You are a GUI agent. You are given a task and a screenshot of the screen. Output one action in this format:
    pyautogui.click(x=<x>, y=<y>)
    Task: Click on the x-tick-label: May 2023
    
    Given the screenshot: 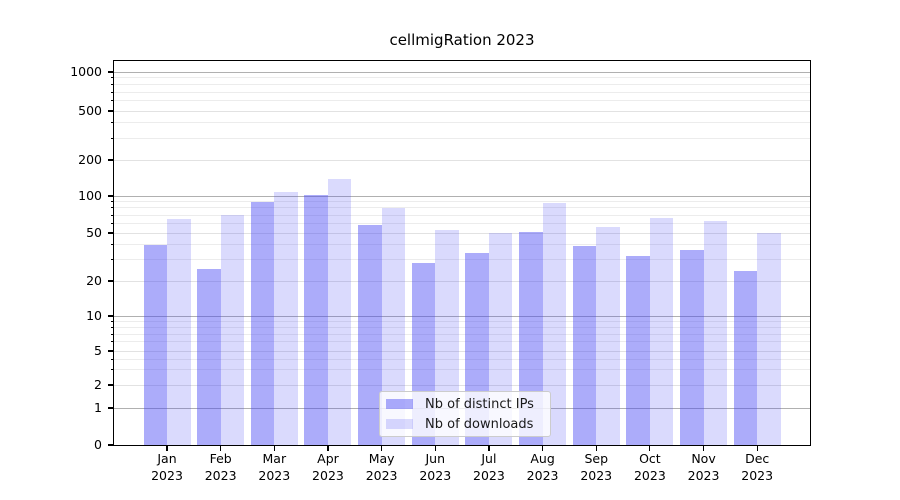 What is the action you would take?
    pyautogui.click(x=381, y=467)
    